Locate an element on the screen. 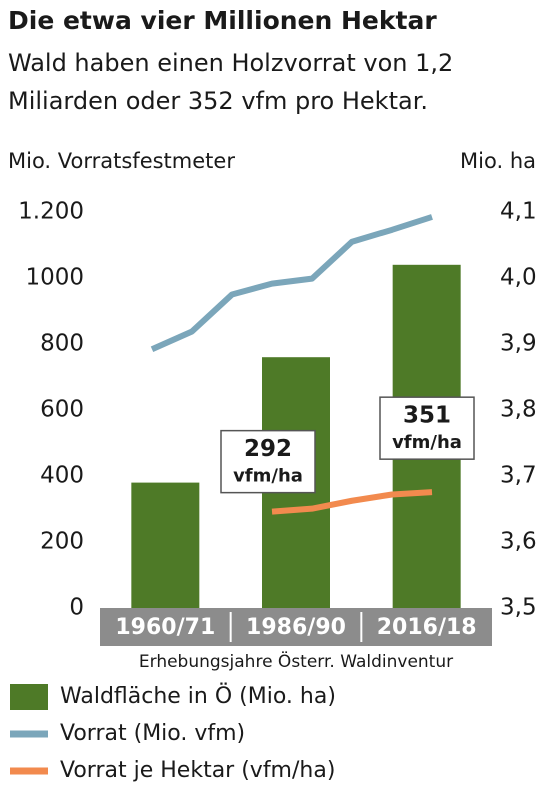 The width and height of the screenshot is (544, 801). y2-tick-label: 3,7 is located at coordinates (518, 476).